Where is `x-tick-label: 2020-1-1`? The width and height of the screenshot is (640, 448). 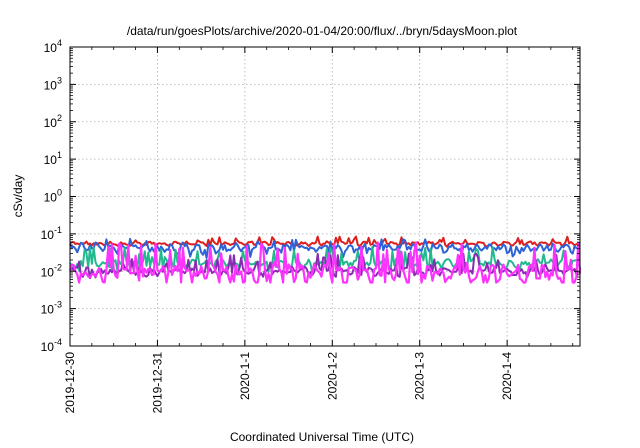
x-tick-label: 2020-1-1 is located at coordinates (245, 376).